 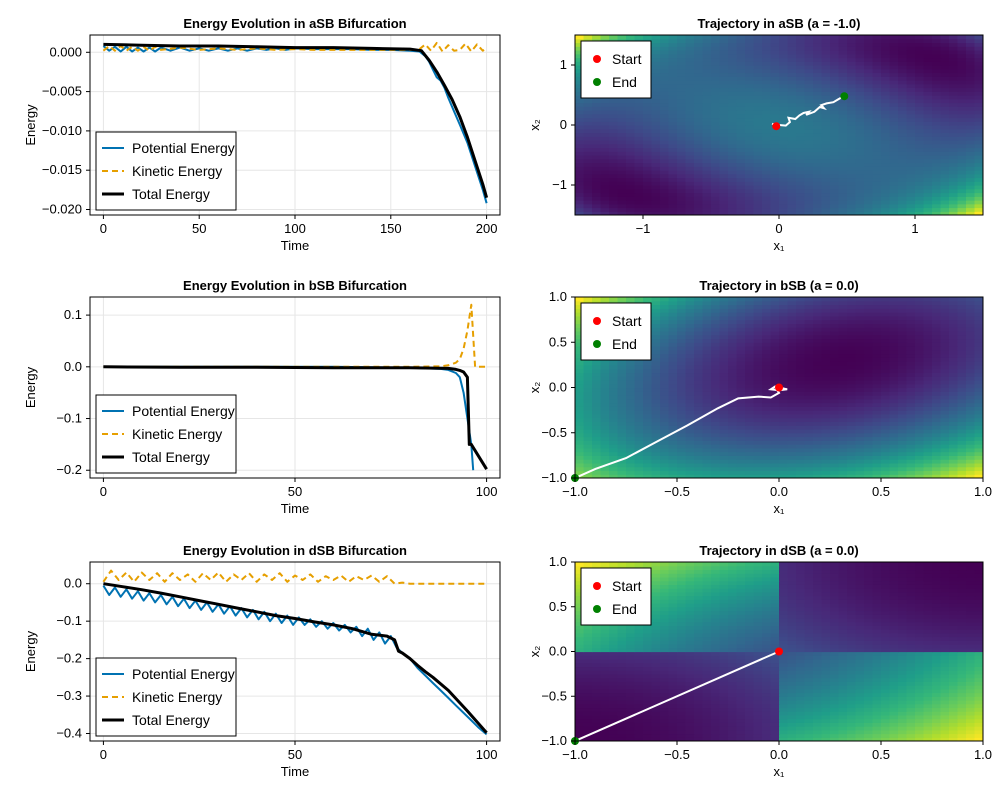 I want to click on x-tick-label: 1, so click(x=914, y=228).